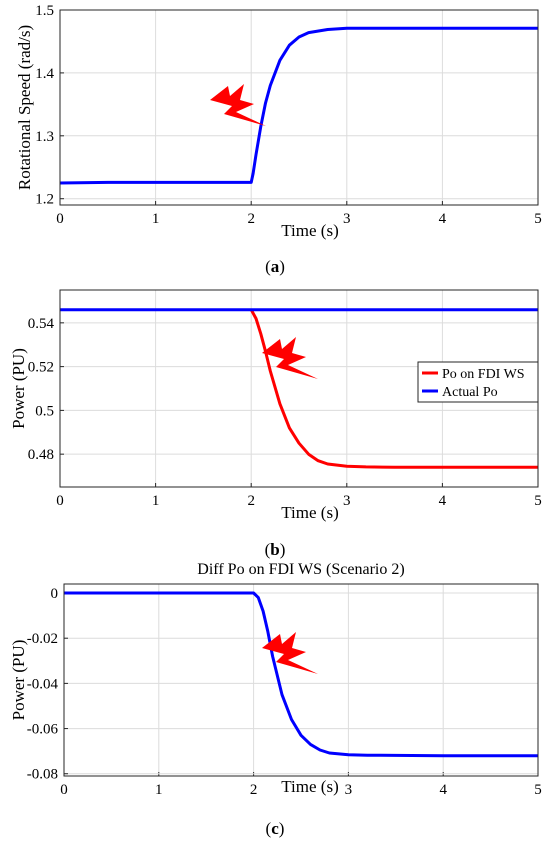 The height and width of the screenshot is (846, 550). Describe the element at coordinates (41, 455) in the screenshot. I see `y-tick-label: 0.48` at that location.